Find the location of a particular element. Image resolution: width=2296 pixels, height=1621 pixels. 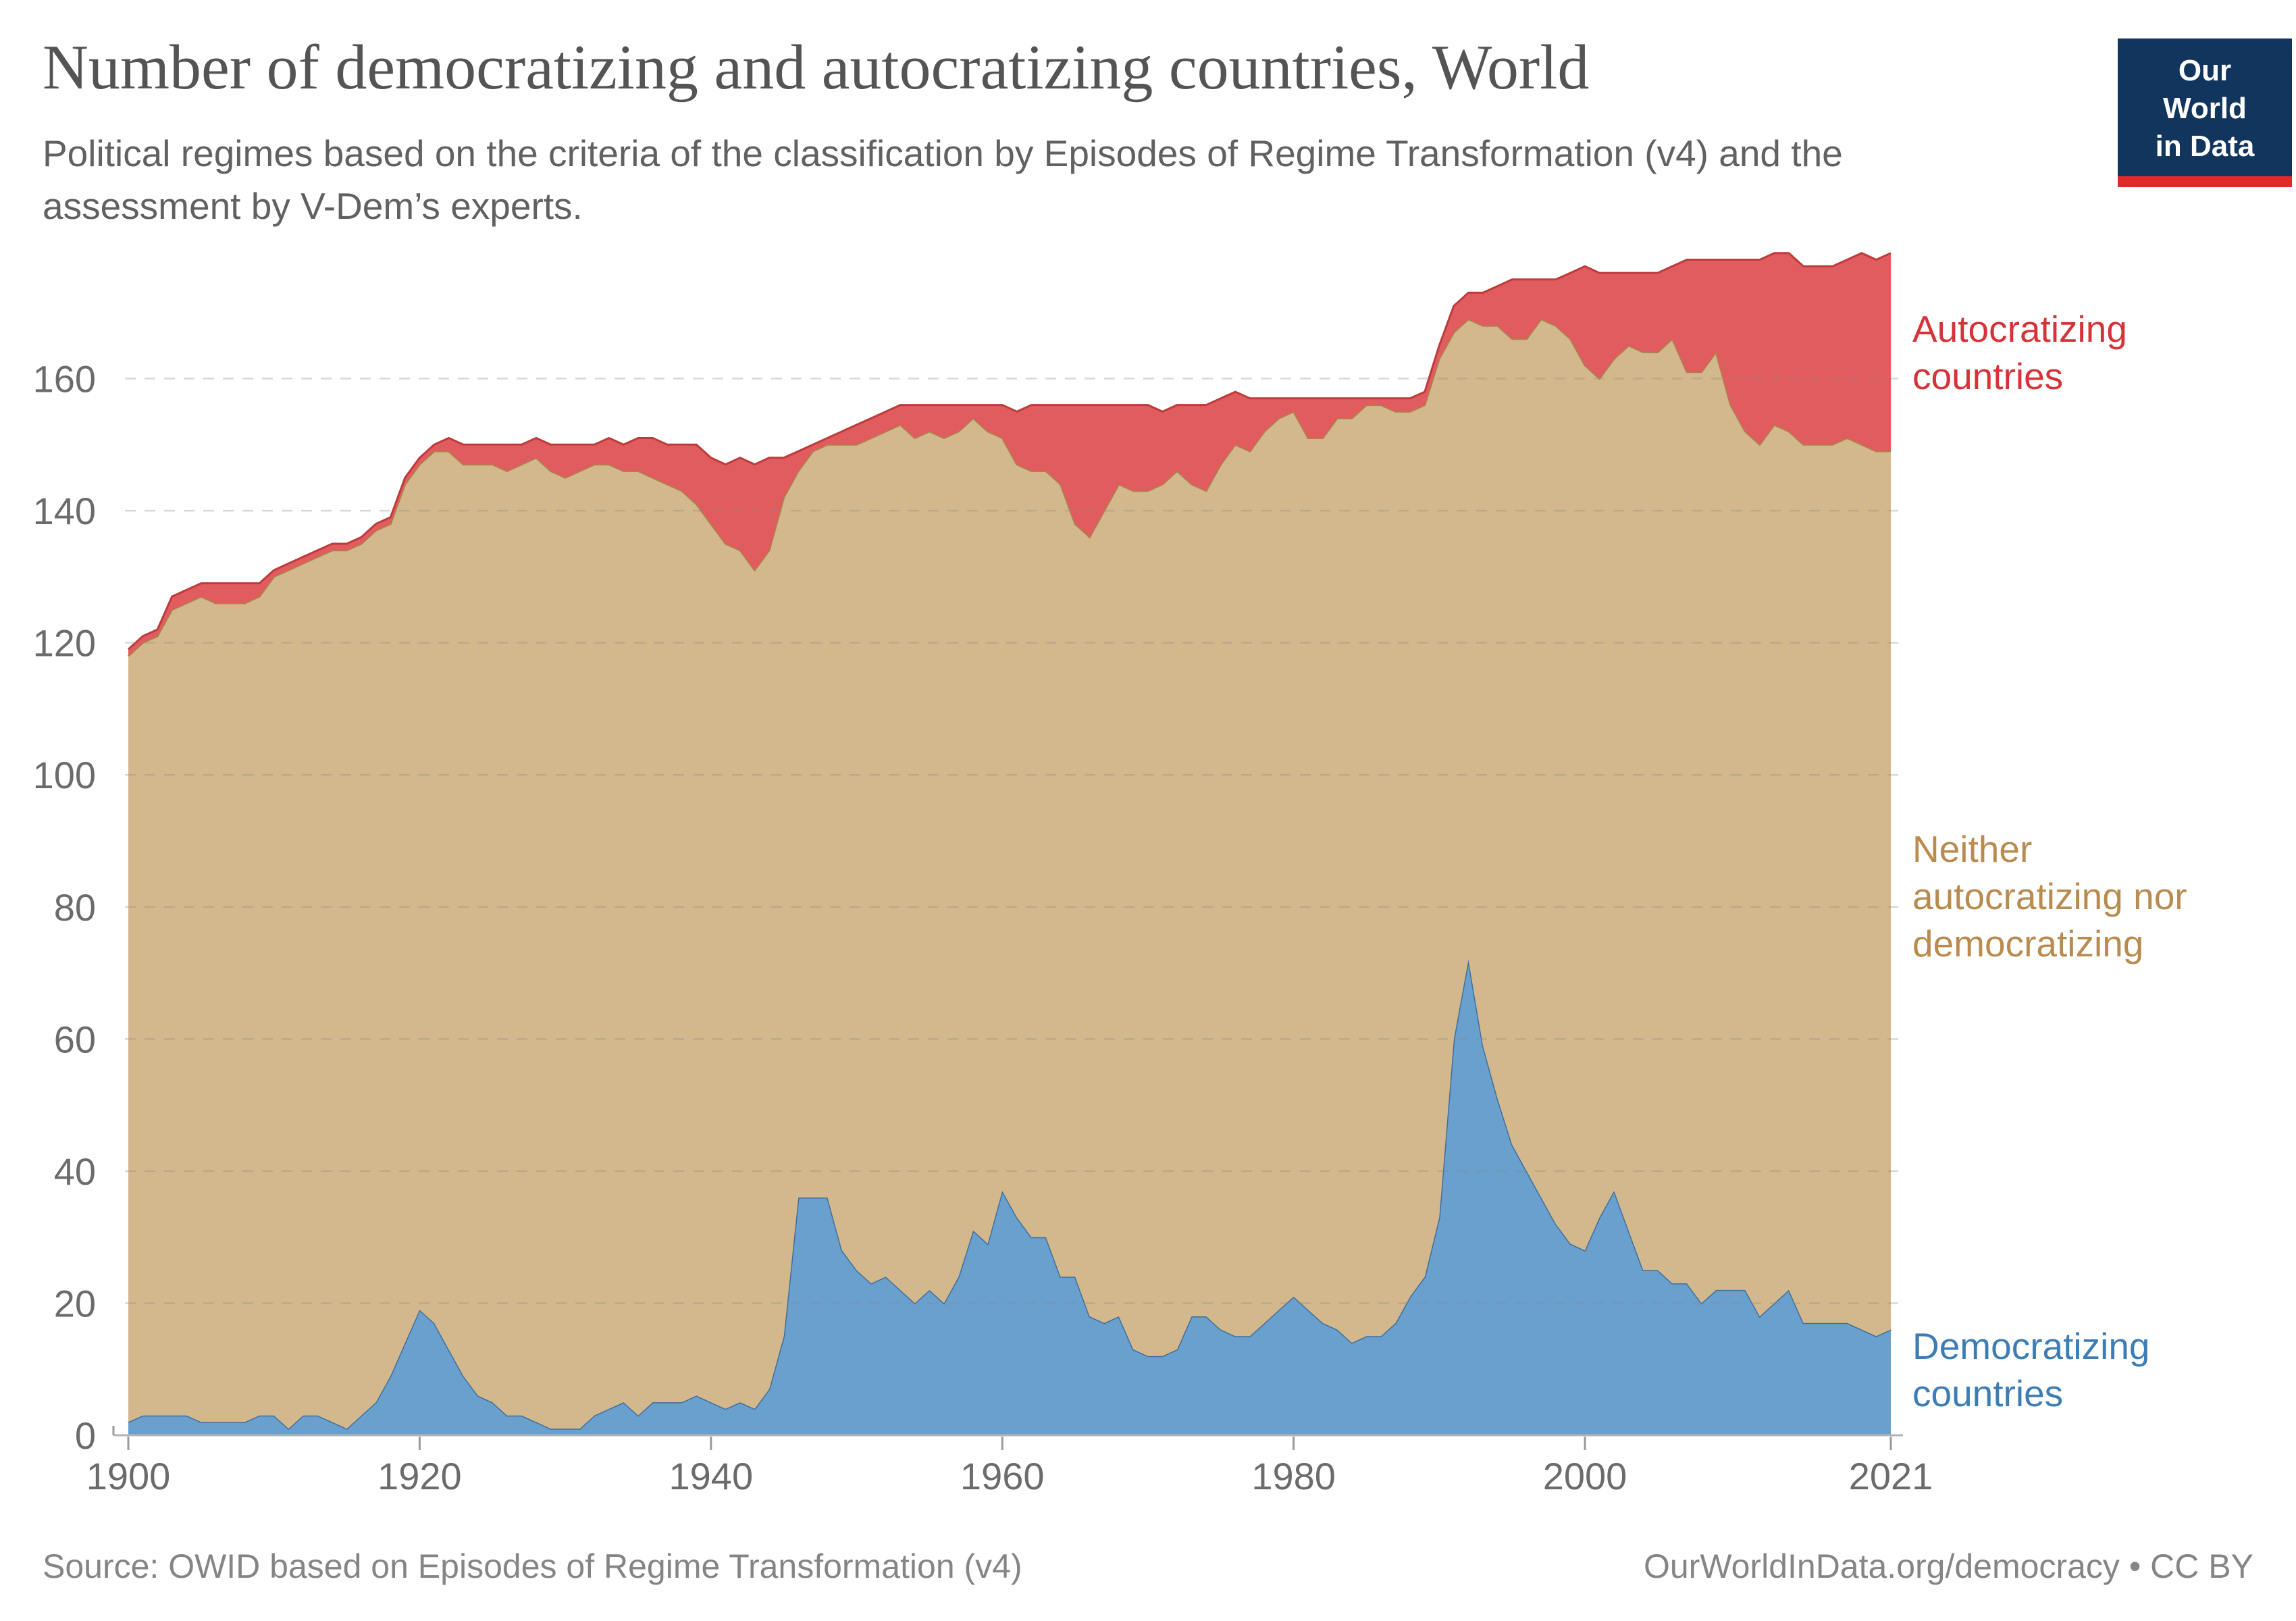

footer-site-link: OurWorldInData.org/democracy • CC BY is located at coordinates (1948, 1566).